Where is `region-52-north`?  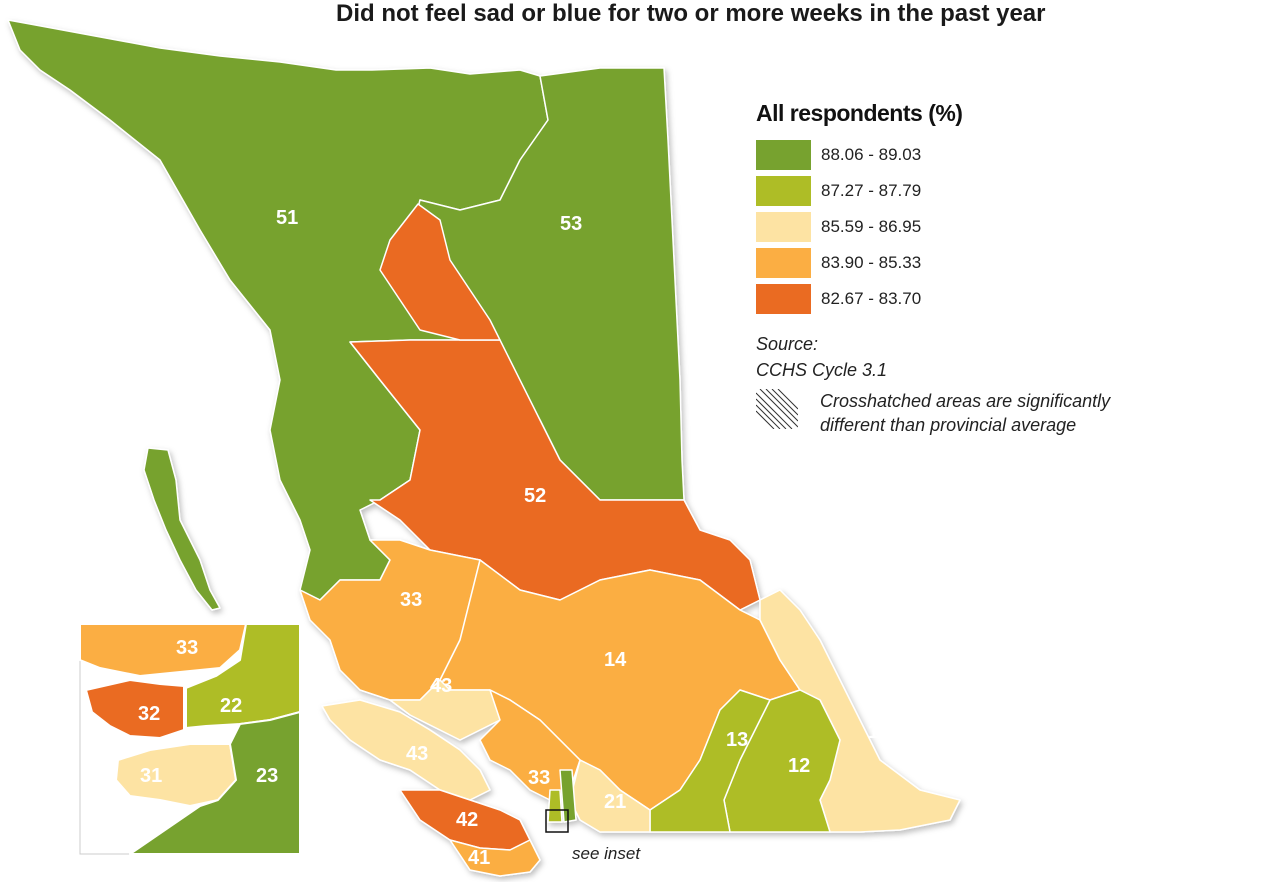 region-52-north is located at coordinates (440, 272).